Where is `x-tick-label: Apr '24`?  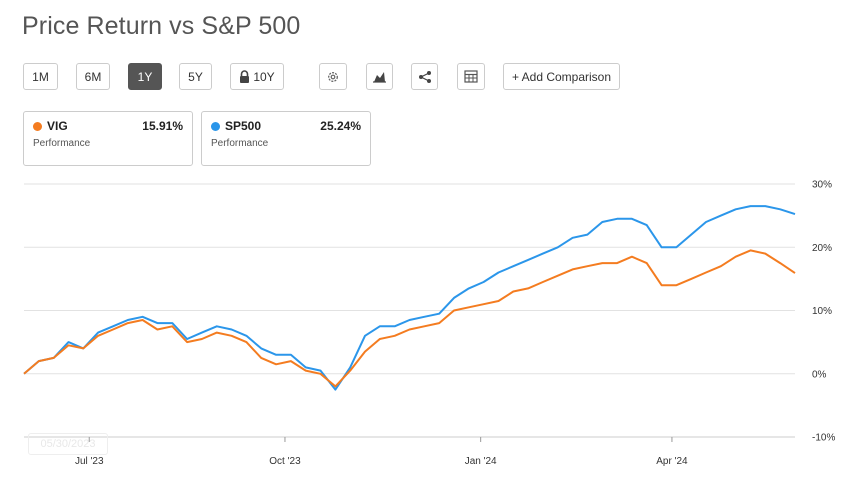
x-tick-label: Apr '24 is located at coordinates (672, 461).